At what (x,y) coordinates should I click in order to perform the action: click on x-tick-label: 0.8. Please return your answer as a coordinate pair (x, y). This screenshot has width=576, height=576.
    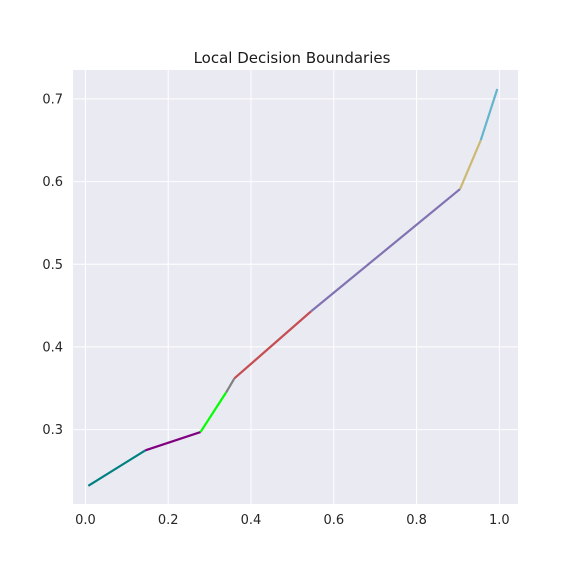
    Looking at the image, I should click on (416, 520).